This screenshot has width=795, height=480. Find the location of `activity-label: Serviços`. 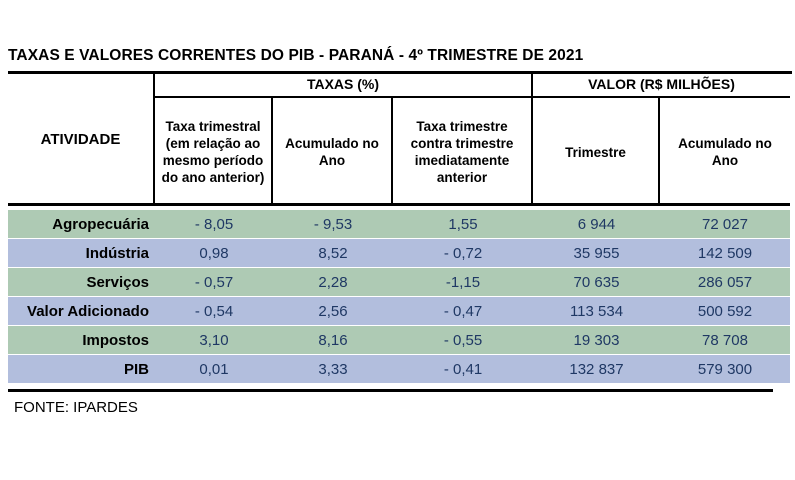

activity-label: Serviços is located at coordinates (117, 282).